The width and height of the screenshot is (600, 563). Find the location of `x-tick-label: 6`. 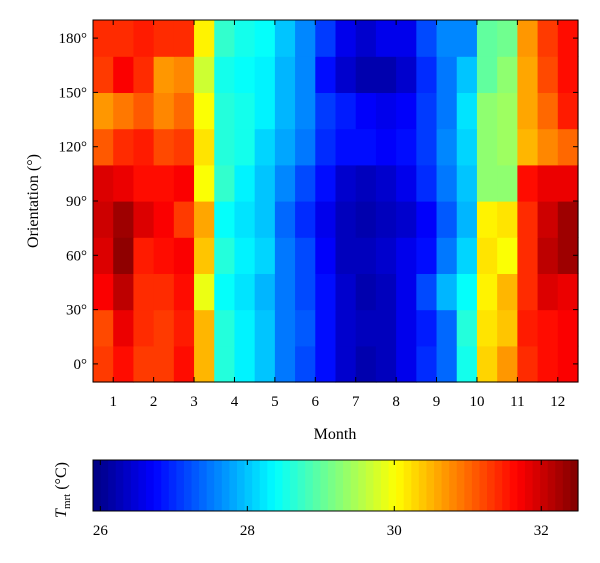

x-tick-label: 6 is located at coordinates (316, 402).